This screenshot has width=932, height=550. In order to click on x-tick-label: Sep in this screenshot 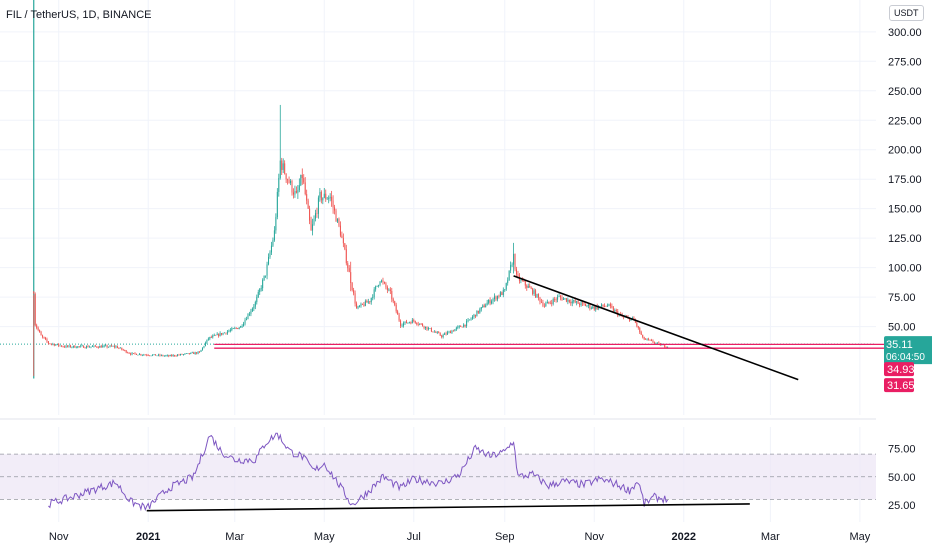, I will do `click(505, 537)`.